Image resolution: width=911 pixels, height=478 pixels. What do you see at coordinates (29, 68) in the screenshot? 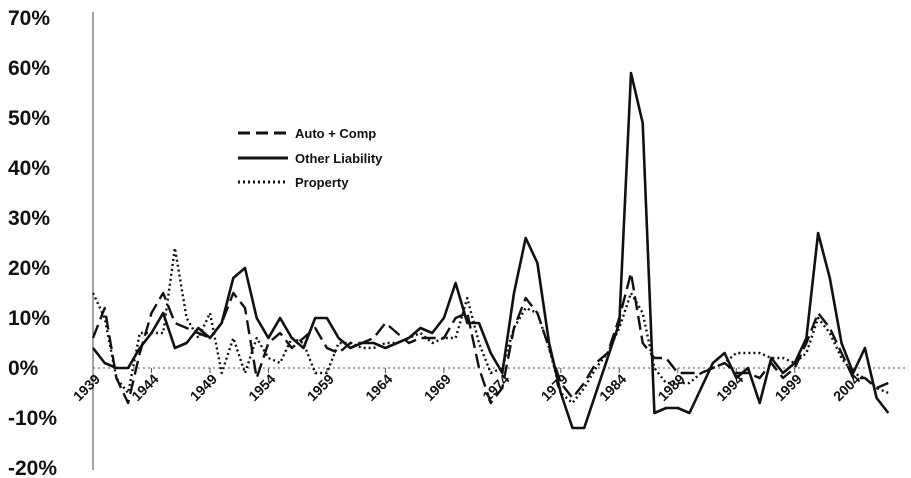
I see `y-tick-label: 60%` at bounding box center [29, 68].